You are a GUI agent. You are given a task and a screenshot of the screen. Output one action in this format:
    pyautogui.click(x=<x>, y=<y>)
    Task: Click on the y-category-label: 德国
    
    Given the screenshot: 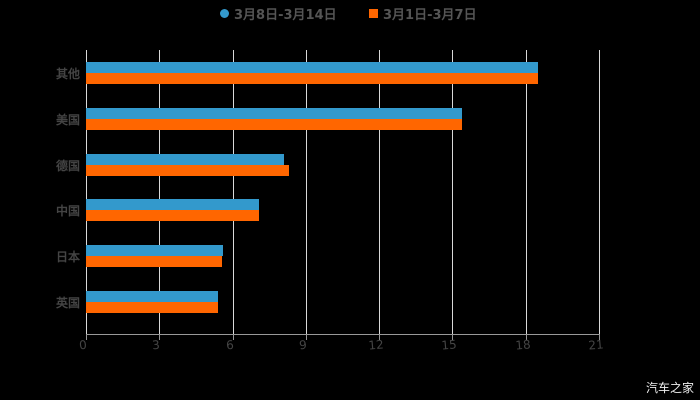 What is the action you would take?
    pyautogui.click(x=67, y=166)
    